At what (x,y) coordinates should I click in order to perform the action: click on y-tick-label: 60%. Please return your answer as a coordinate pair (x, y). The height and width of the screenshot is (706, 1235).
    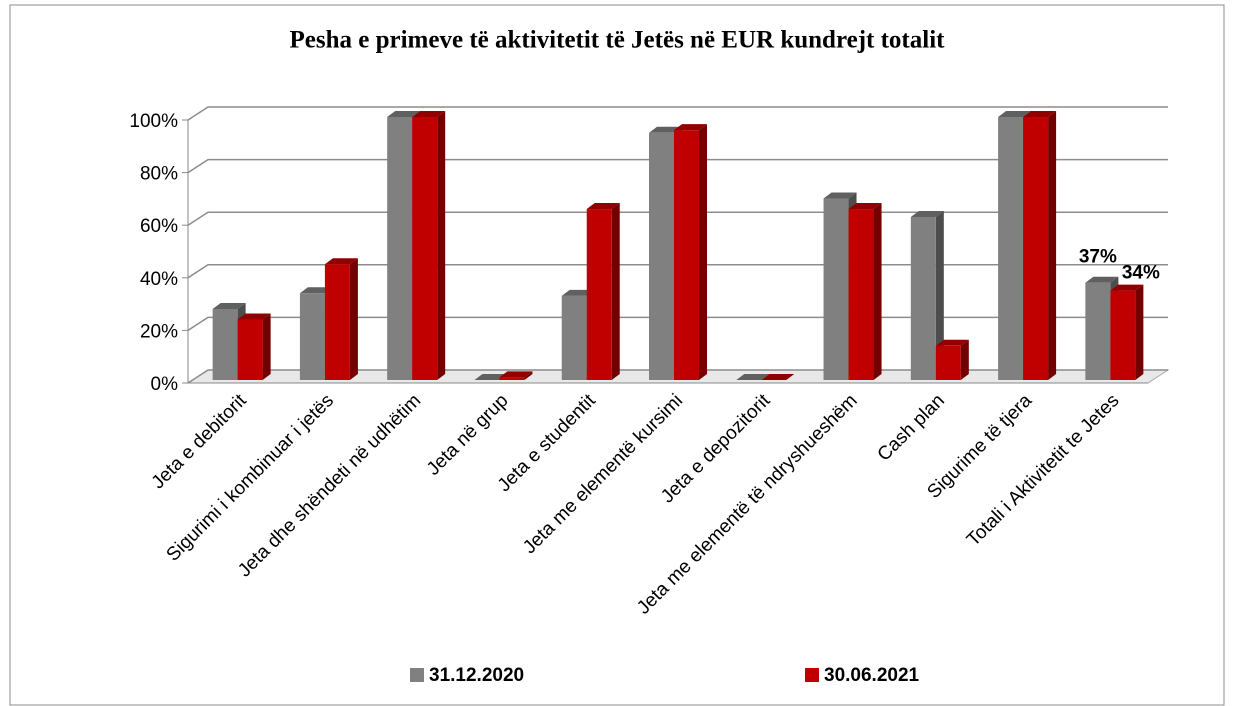
    Looking at the image, I should click on (159, 226).